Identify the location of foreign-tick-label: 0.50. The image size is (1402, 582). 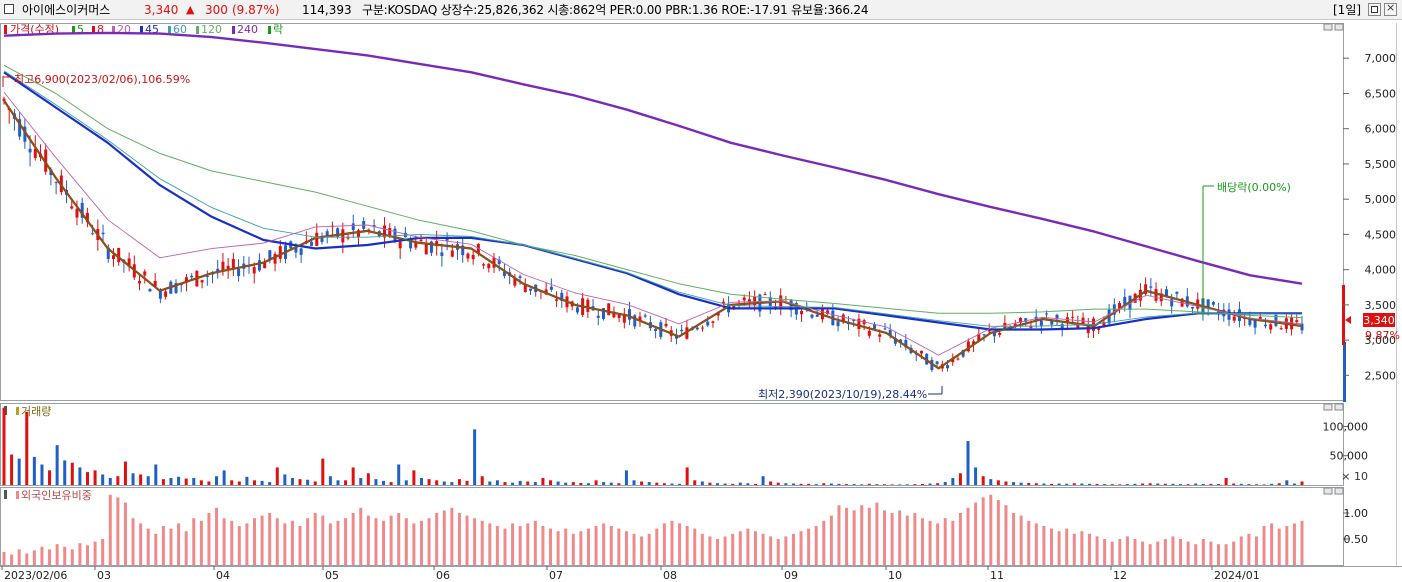
(1356, 539).